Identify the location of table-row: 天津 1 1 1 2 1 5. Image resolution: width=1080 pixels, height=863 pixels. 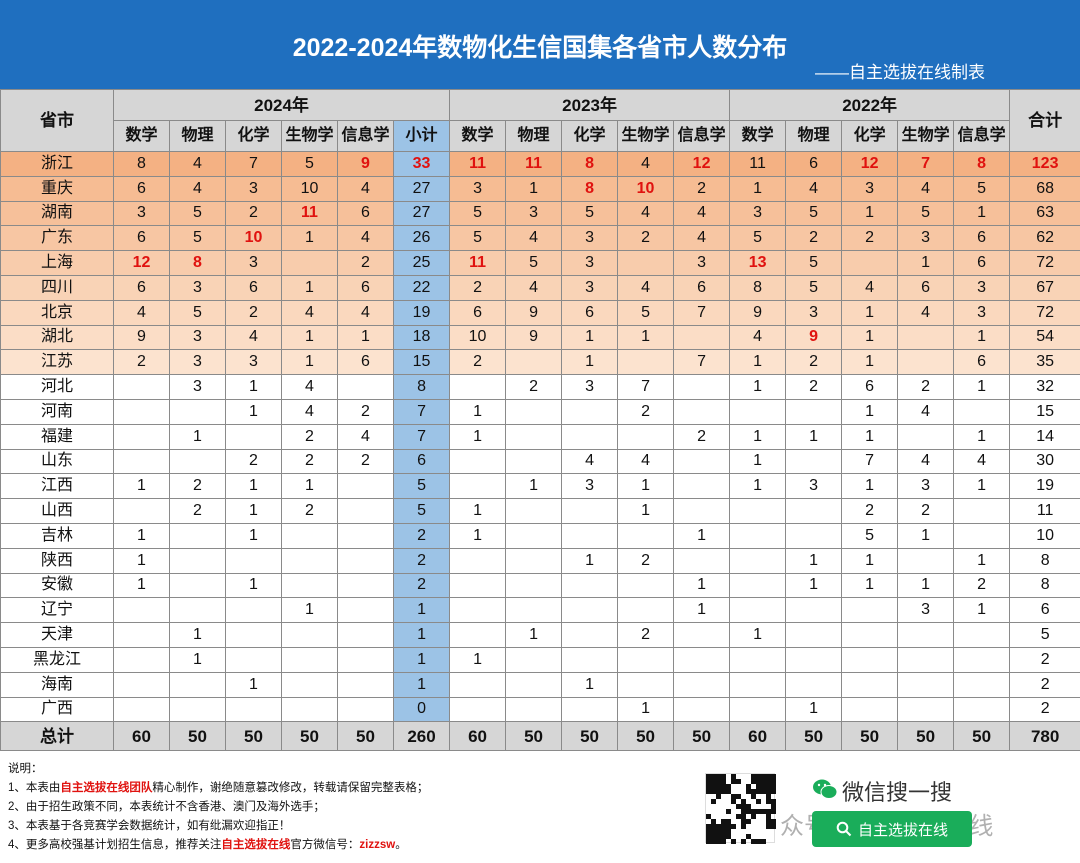
(540, 635).